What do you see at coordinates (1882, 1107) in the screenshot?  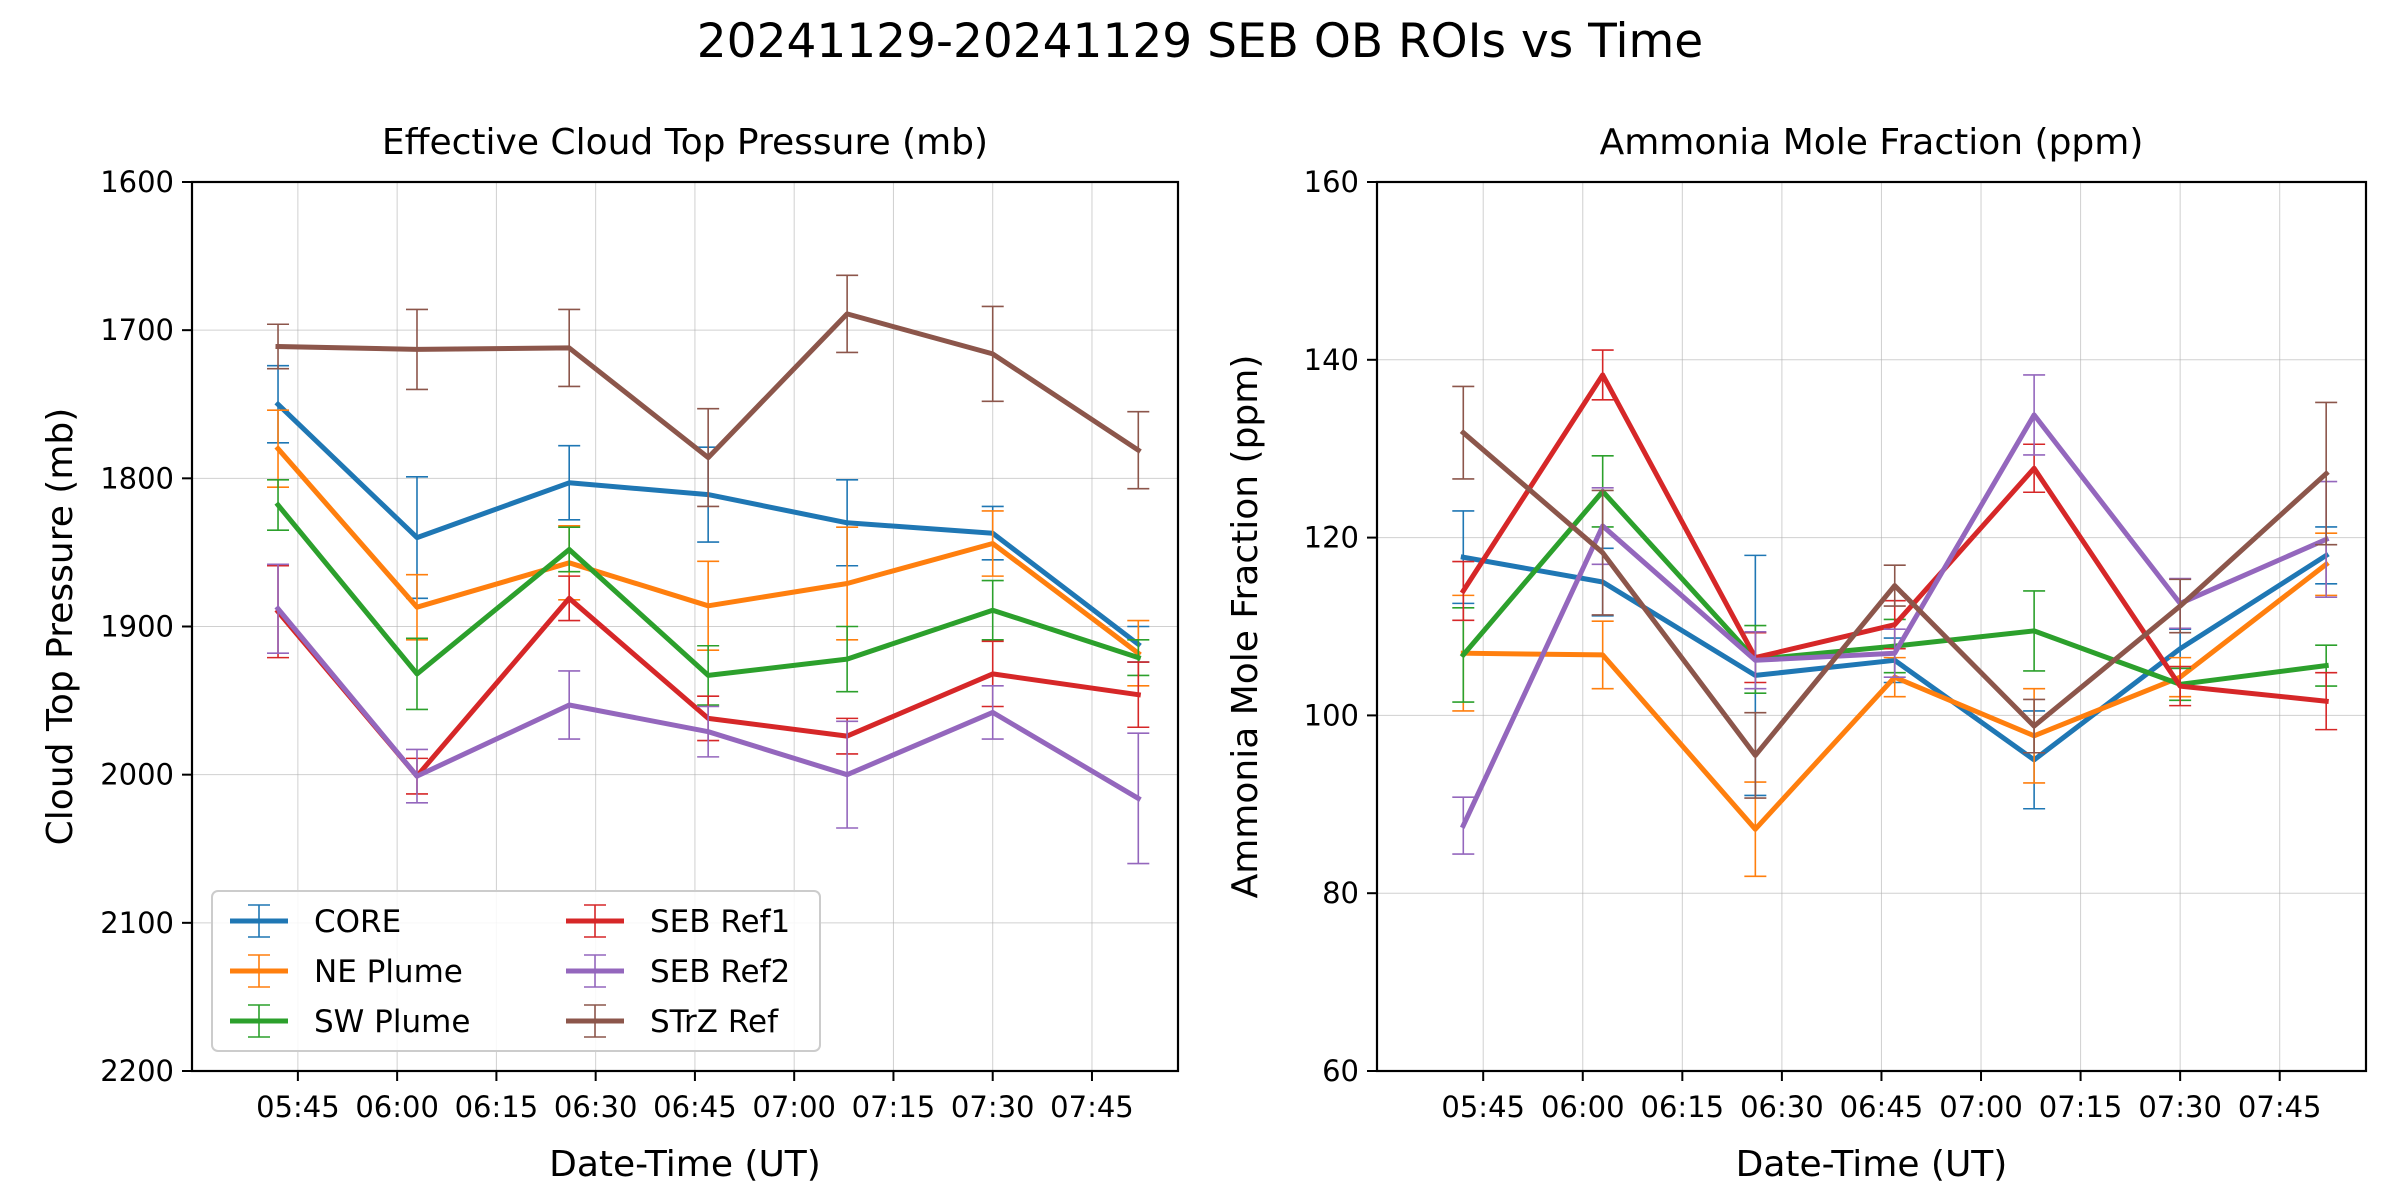 I see `nh3-x-tick-label: 06:45` at bounding box center [1882, 1107].